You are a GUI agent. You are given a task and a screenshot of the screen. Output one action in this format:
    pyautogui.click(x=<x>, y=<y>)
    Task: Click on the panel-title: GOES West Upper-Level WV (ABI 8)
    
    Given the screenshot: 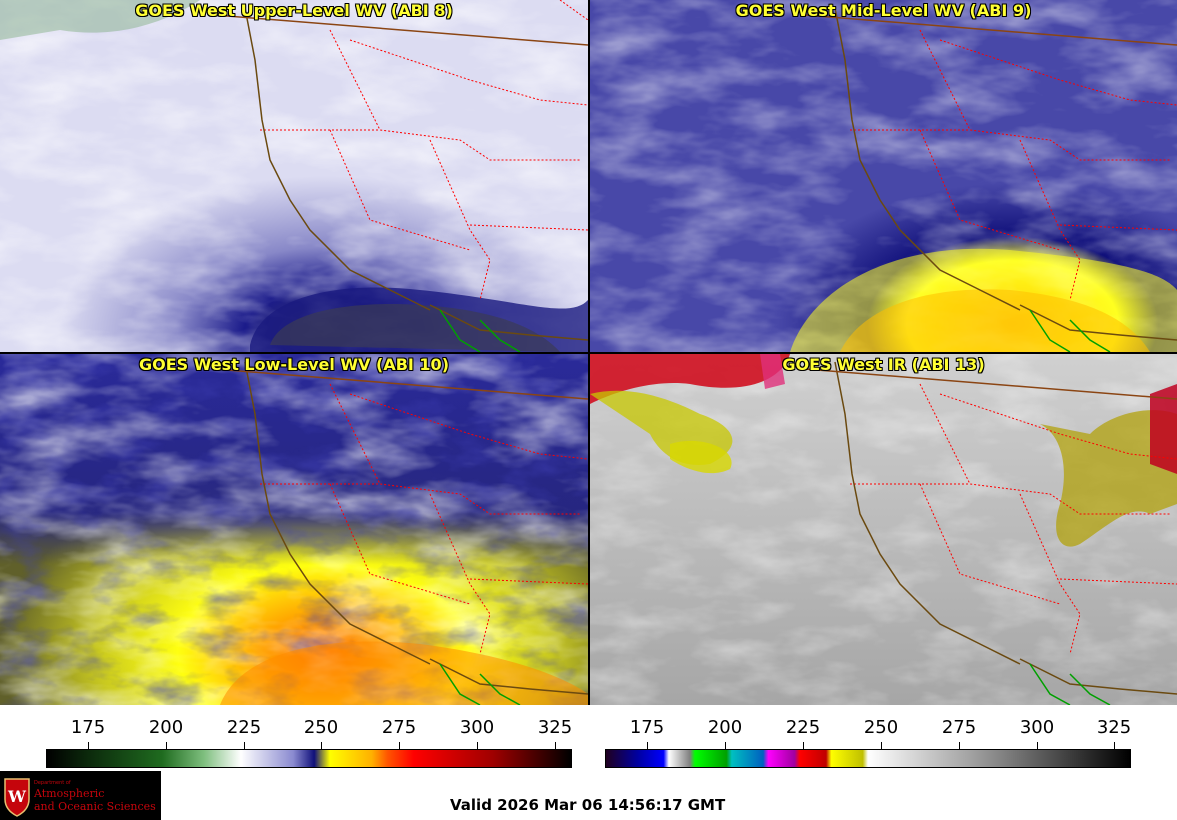 What is the action you would take?
    pyautogui.click(x=294, y=10)
    